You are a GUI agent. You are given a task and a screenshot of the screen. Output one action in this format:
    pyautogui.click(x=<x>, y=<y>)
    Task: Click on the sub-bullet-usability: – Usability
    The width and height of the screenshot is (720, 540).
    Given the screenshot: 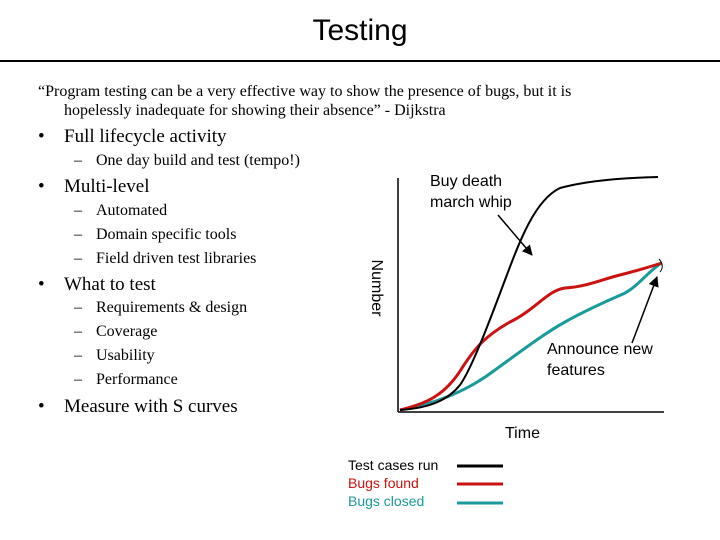 What is the action you would take?
    pyautogui.click(x=114, y=356)
    